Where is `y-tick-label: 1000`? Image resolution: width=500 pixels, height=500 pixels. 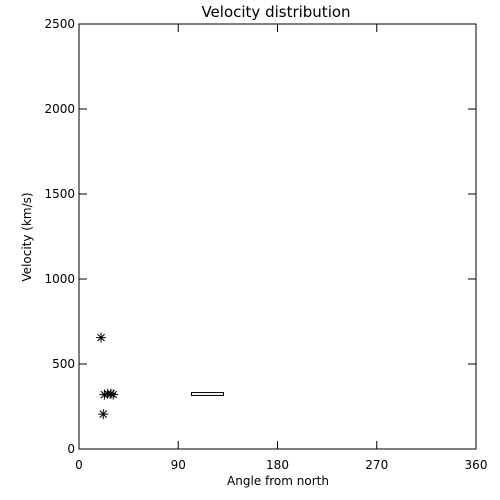 y-tick-label: 1000 is located at coordinates (59, 279).